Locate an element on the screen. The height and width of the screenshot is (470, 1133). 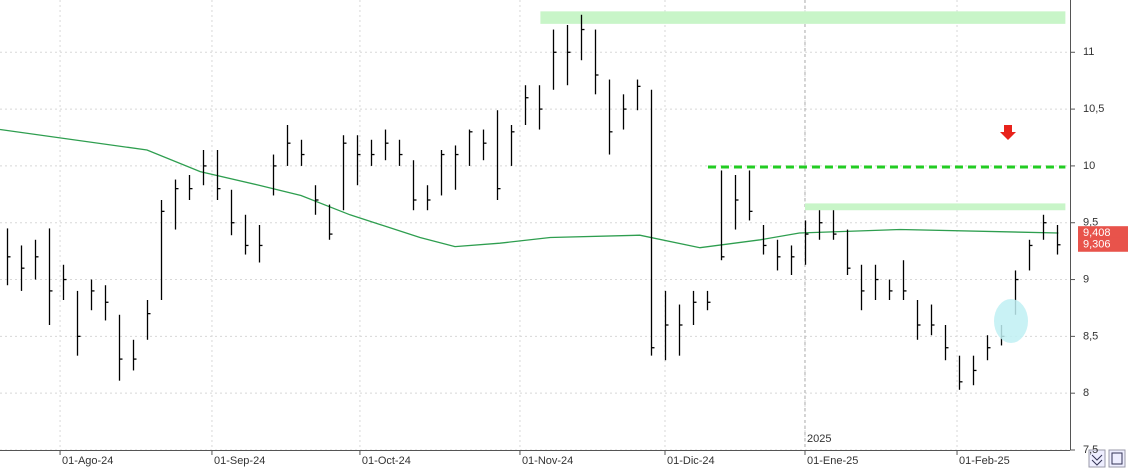
y-tick-label: 8,5 is located at coordinates (1090, 336).